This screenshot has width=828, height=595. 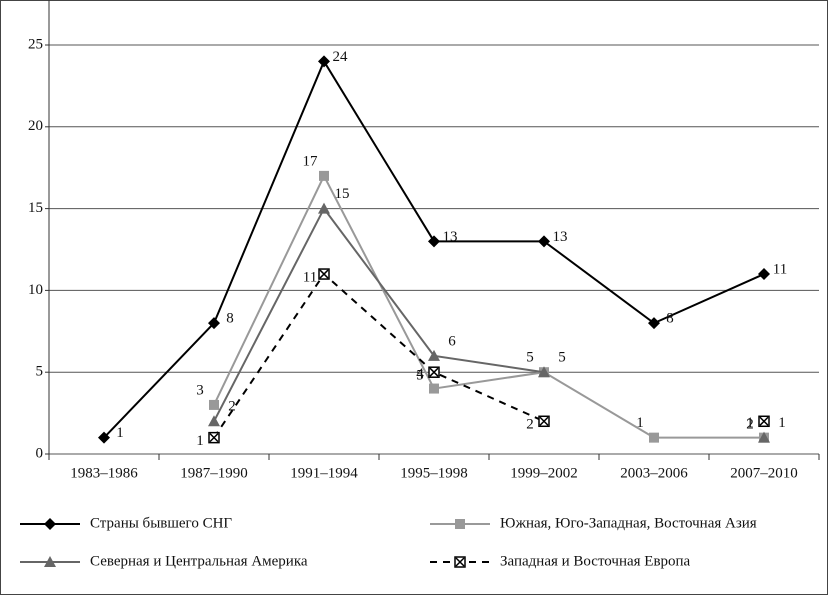 I want to click on legend-label: Западная и Восточная Европа, so click(x=595, y=561).